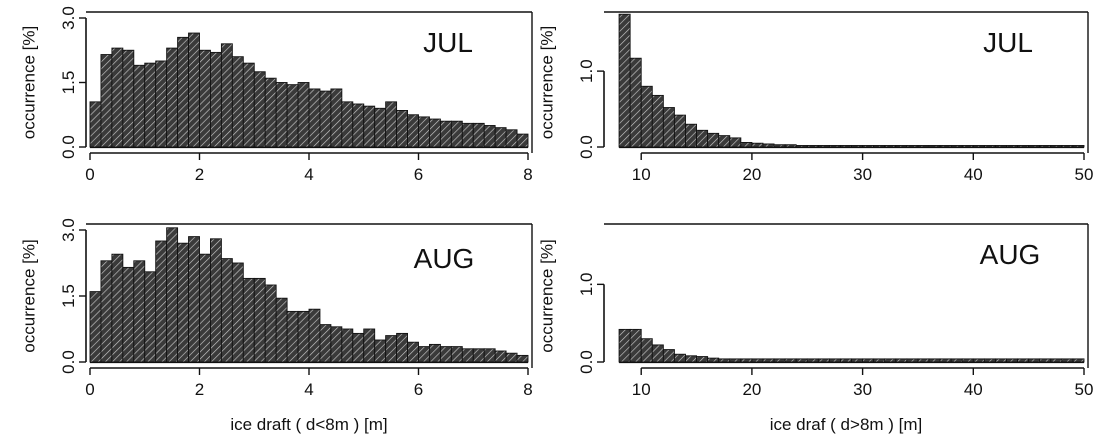 The height and width of the screenshot is (436, 1102). Describe the element at coordinates (68, 83) in the screenshot. I see `y-tick-label: 1.5` at that location.